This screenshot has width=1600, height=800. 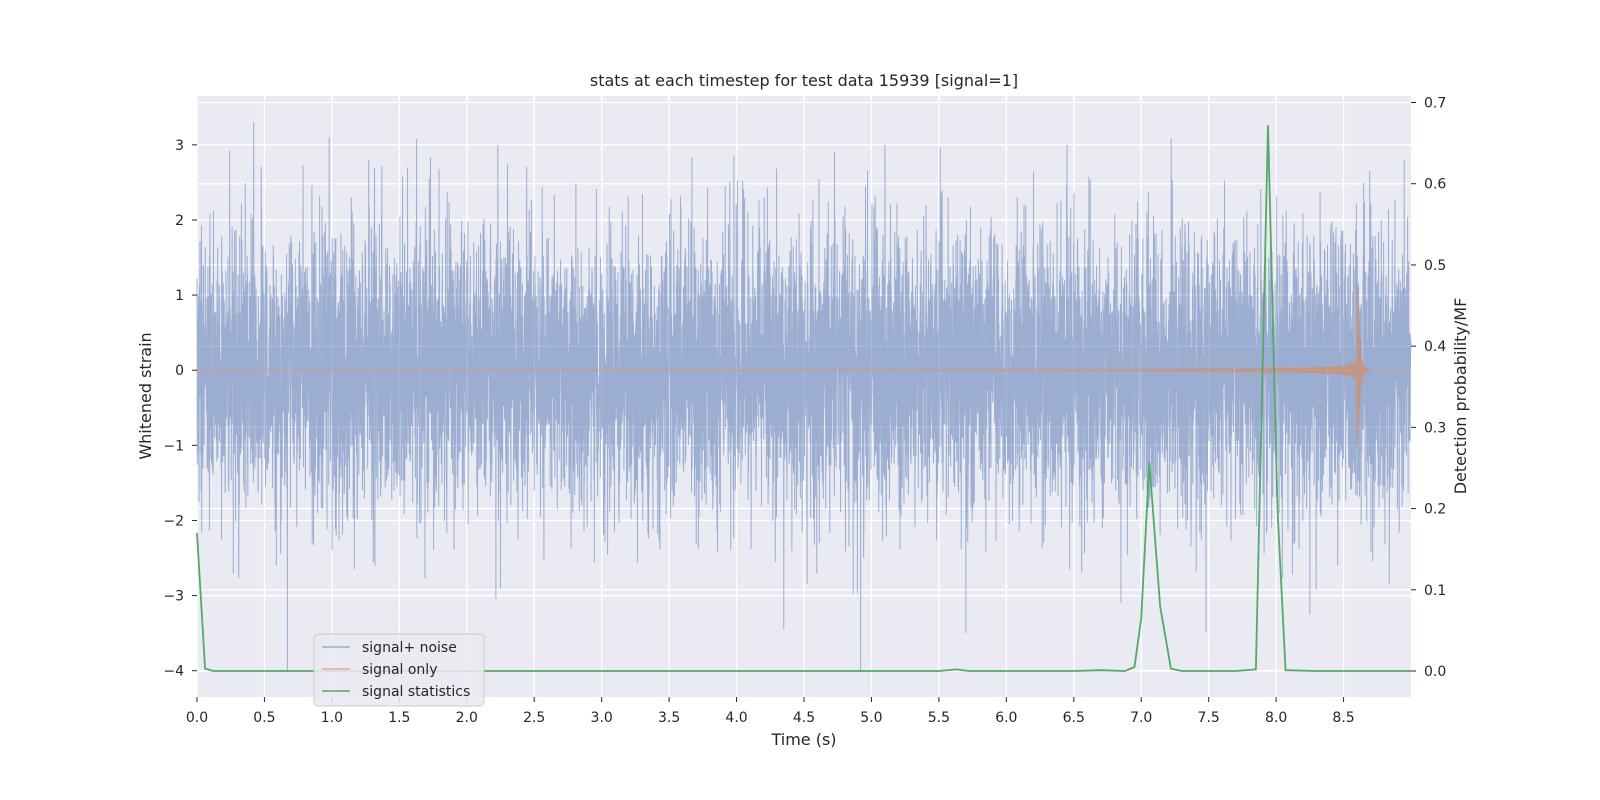 What do you see at coordinates (669, 718) in the screenshot?
I see `x-tick-label: 3.5` at bounding box center [669, 718].